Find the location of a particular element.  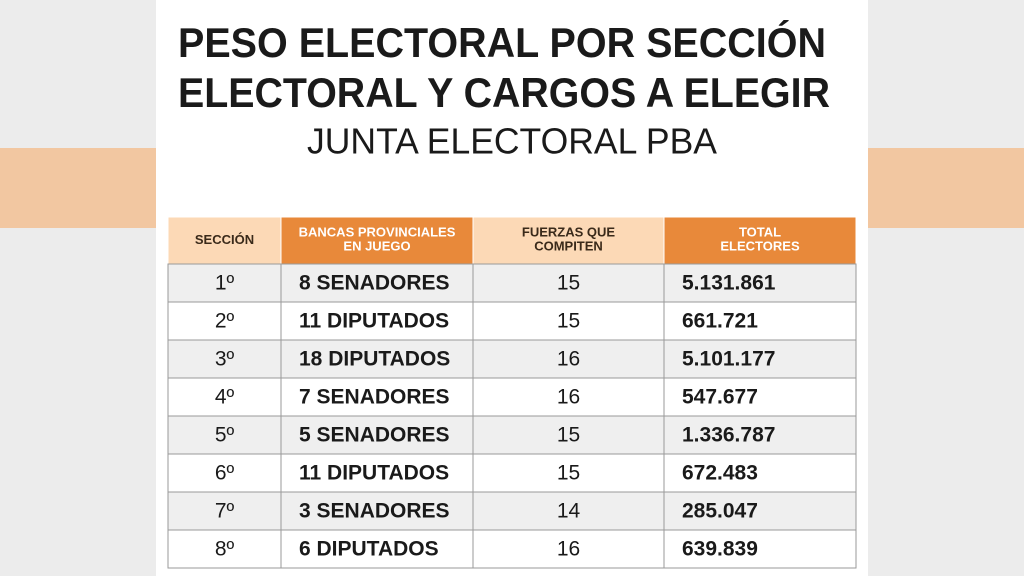

section: 8º is located at coordinates (225, 549).